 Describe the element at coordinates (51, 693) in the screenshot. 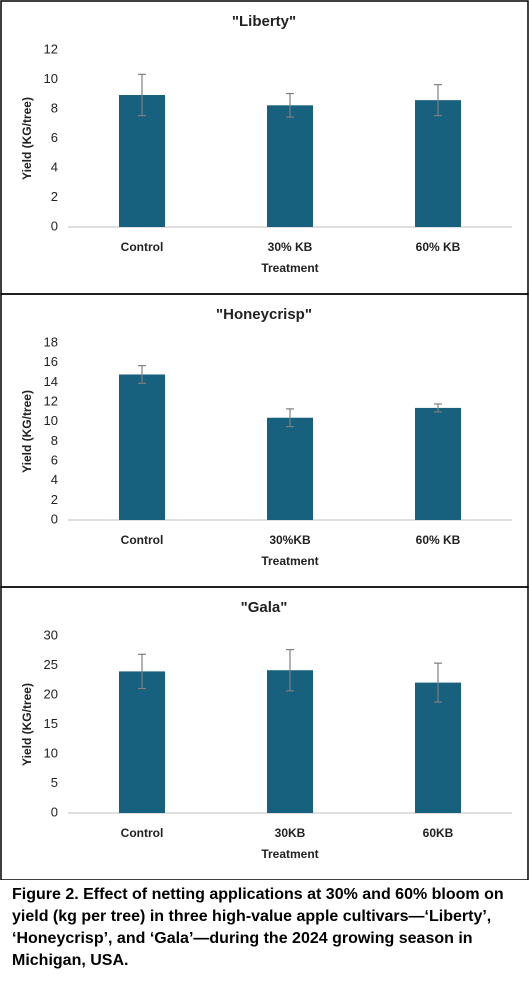

I see `y-tick-label: 20` at that location.